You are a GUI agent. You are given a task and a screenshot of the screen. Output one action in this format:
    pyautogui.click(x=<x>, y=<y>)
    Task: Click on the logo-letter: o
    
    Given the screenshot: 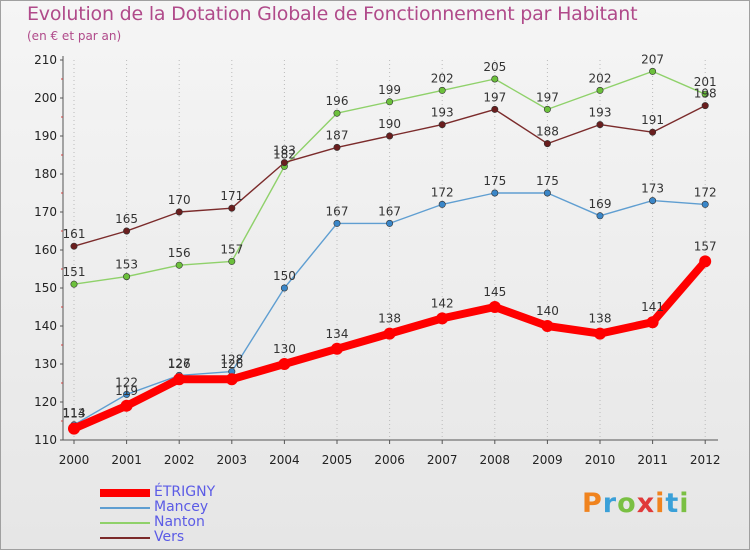 What is the action you would take?
    pyautogui.click(x=627, y=503)
    